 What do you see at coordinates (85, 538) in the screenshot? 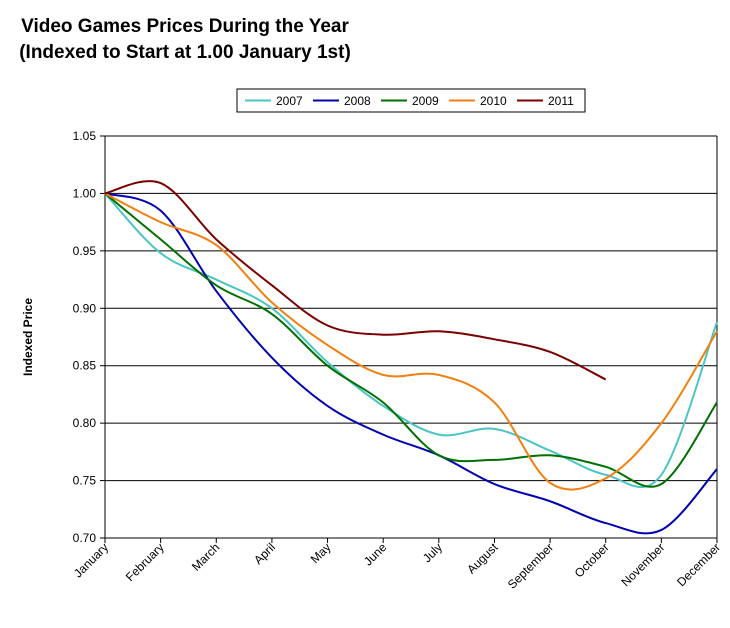
I see `y-tick-label: 0.70` at bounding box center [85, 538].